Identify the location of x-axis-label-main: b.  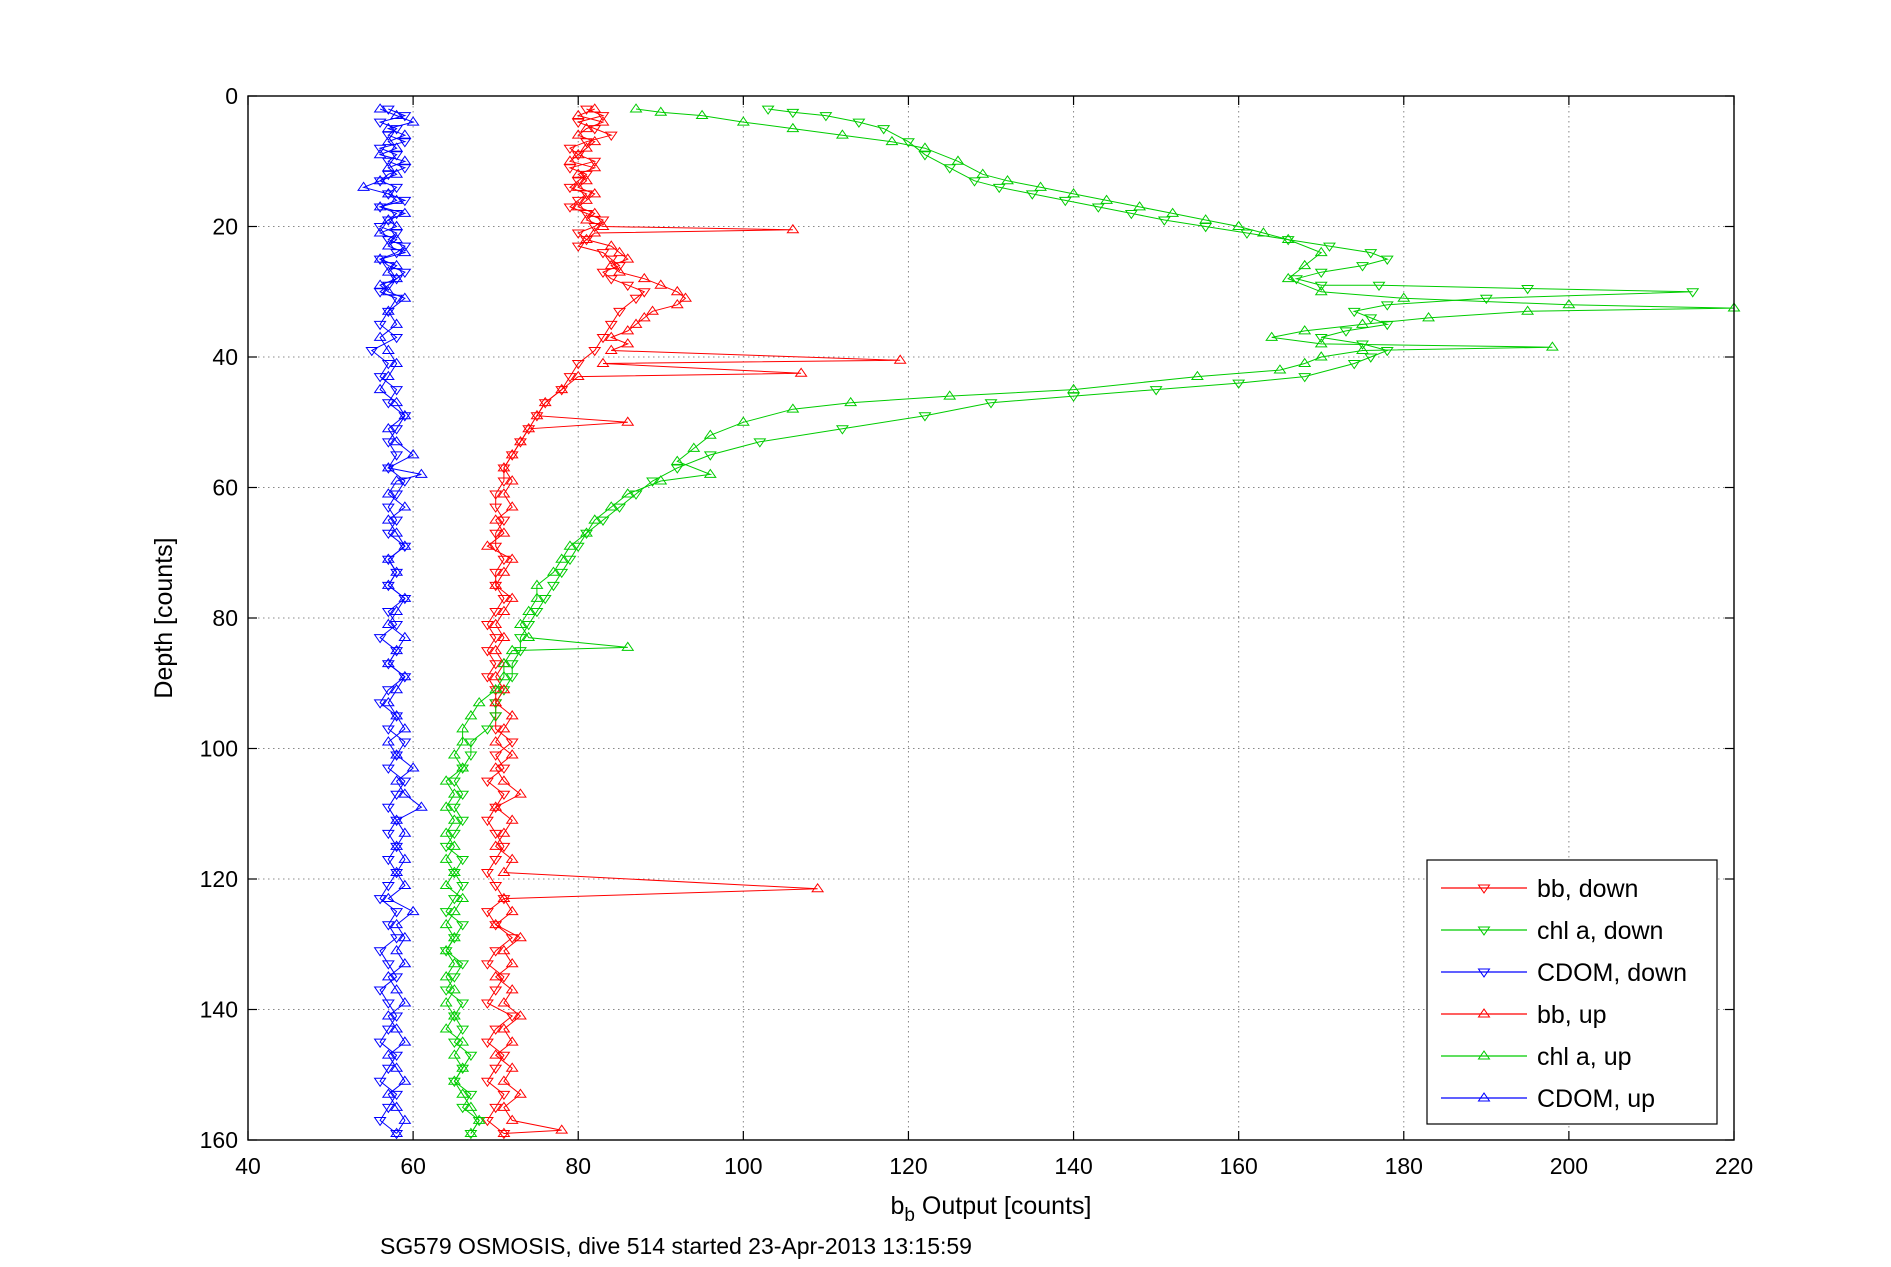
(898, 1206).